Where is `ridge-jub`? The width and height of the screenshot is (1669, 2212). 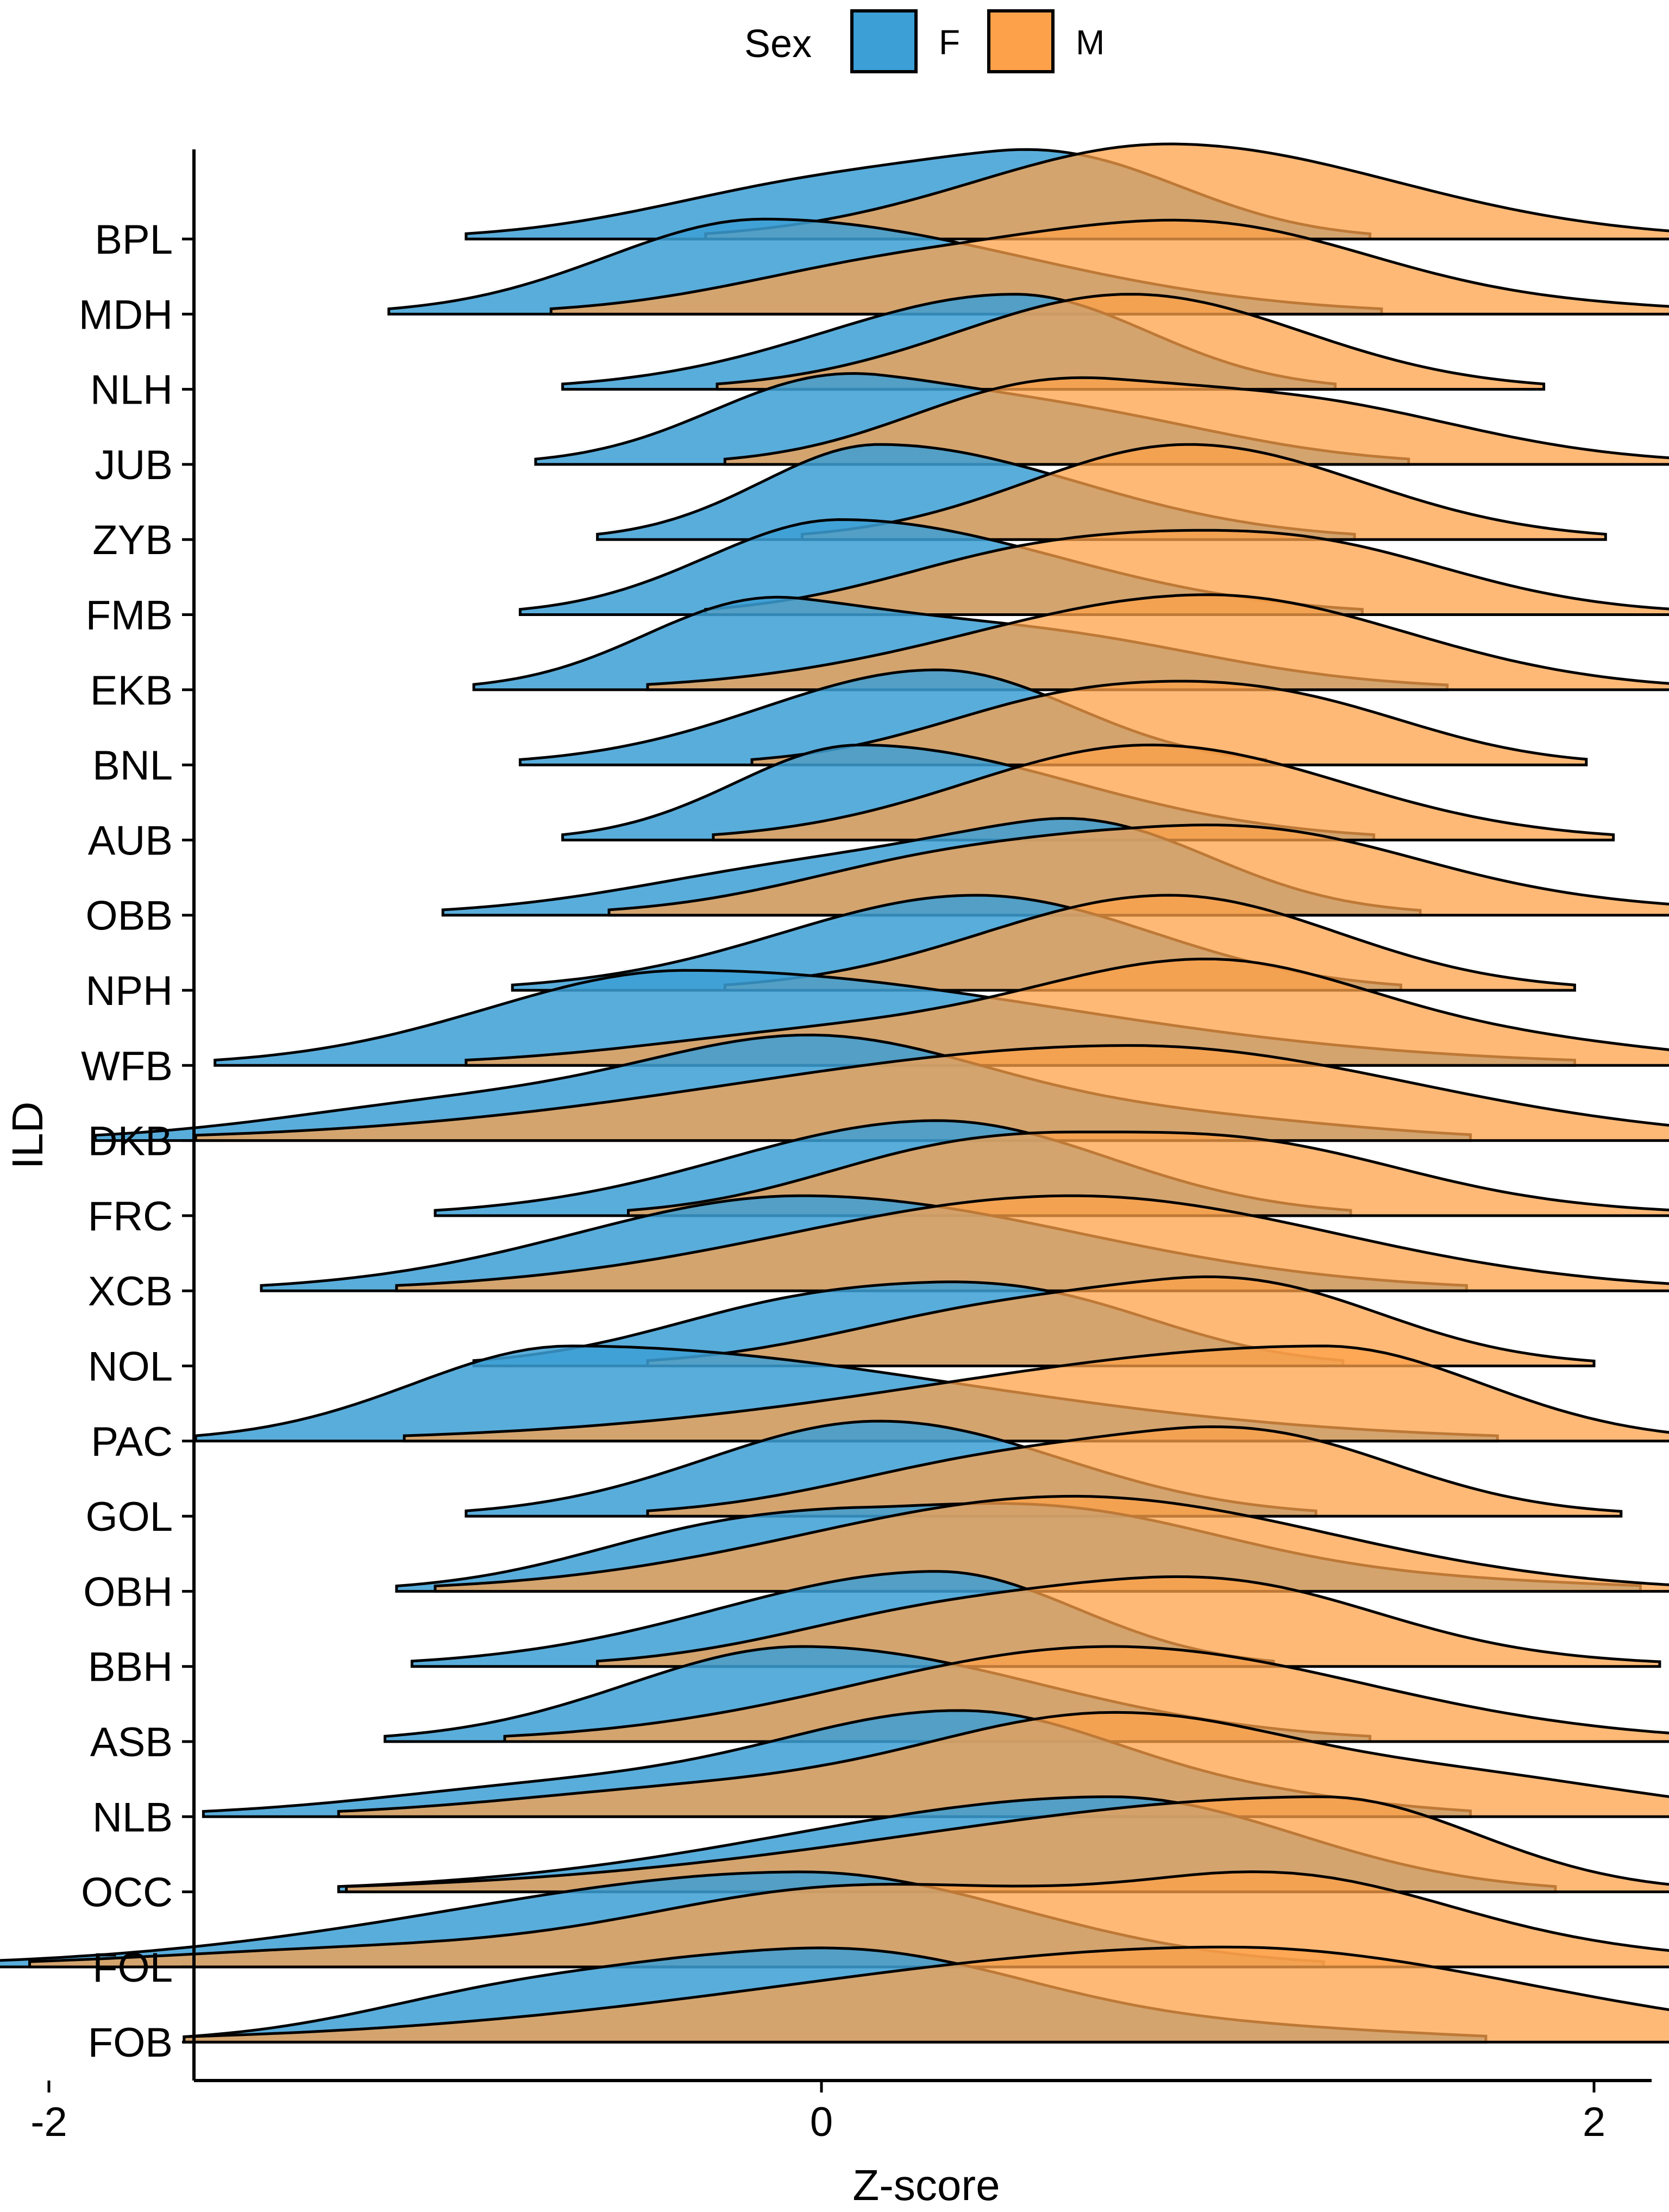
ridge-jub is located at coordinates (1101, 419).